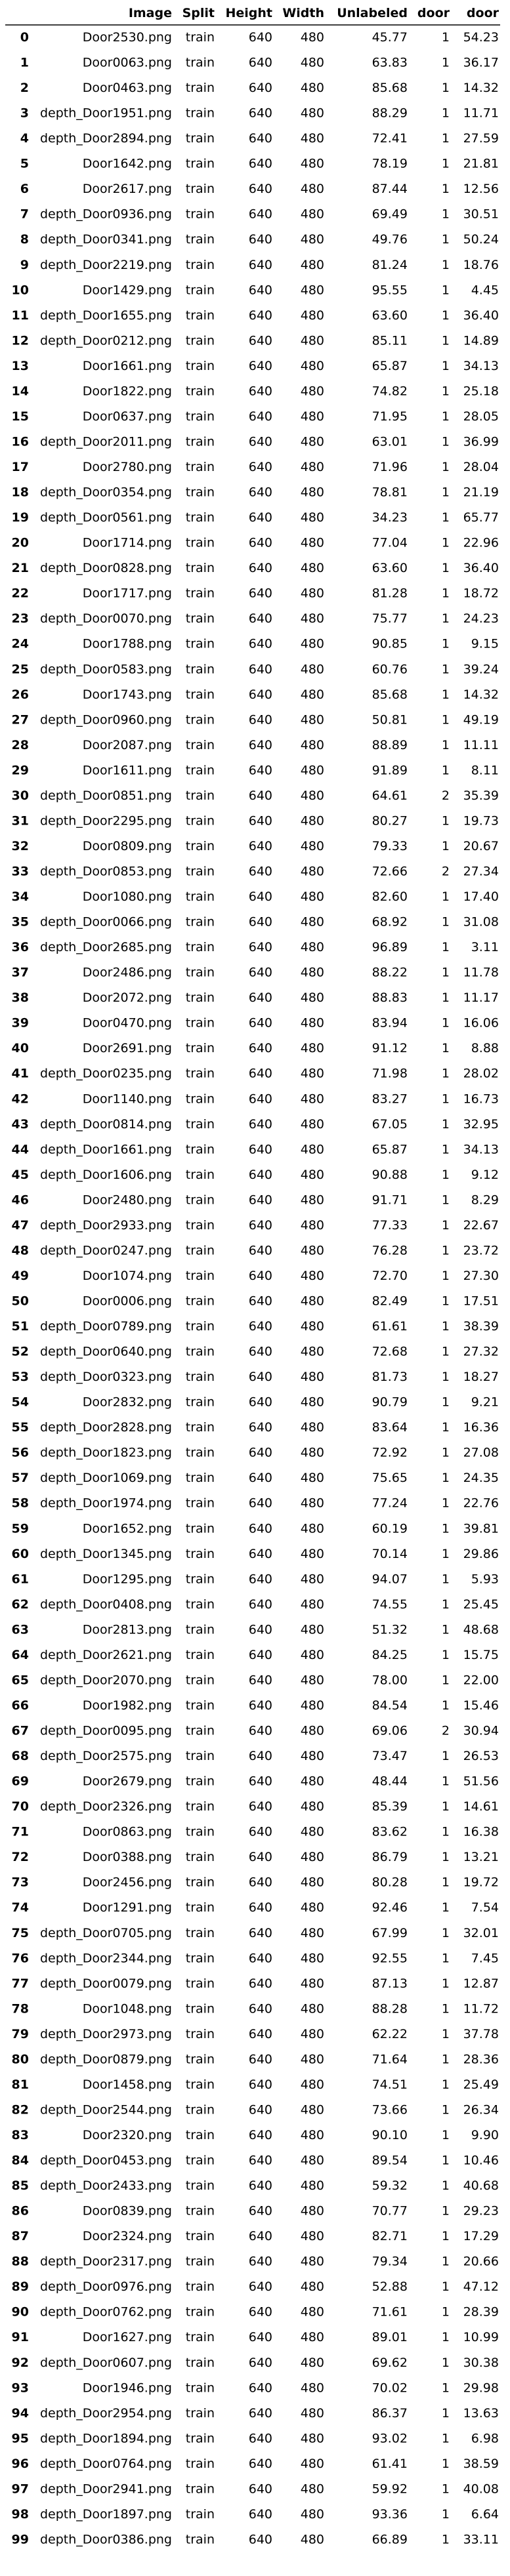  I want to click on cell-unlabeled: 90.79, so click(390, 1402).